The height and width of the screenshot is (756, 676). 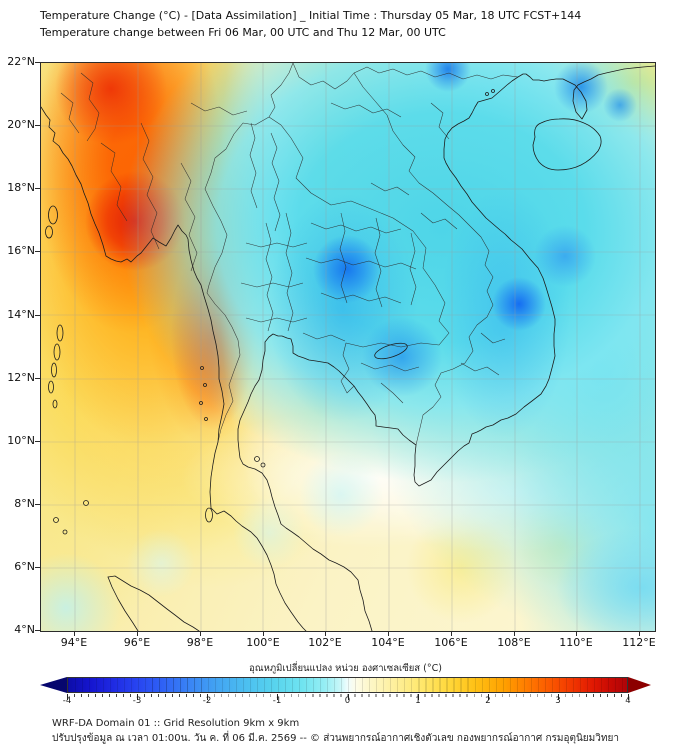 What do you see at coordinates (325, 642) in the screenshot?
I see `lon-label-102e: 102°E` at bounding box center [325, 642].